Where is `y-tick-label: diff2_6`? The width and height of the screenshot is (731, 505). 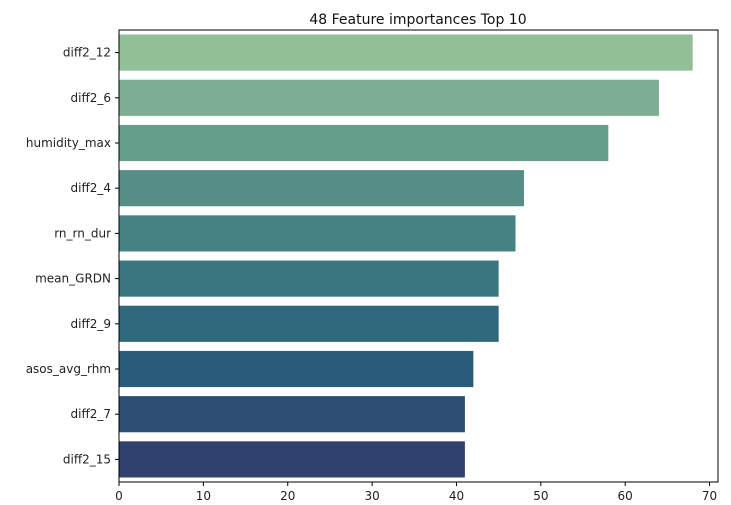
y-tick-label: diff2_6 is located at coordinates (91, 98).